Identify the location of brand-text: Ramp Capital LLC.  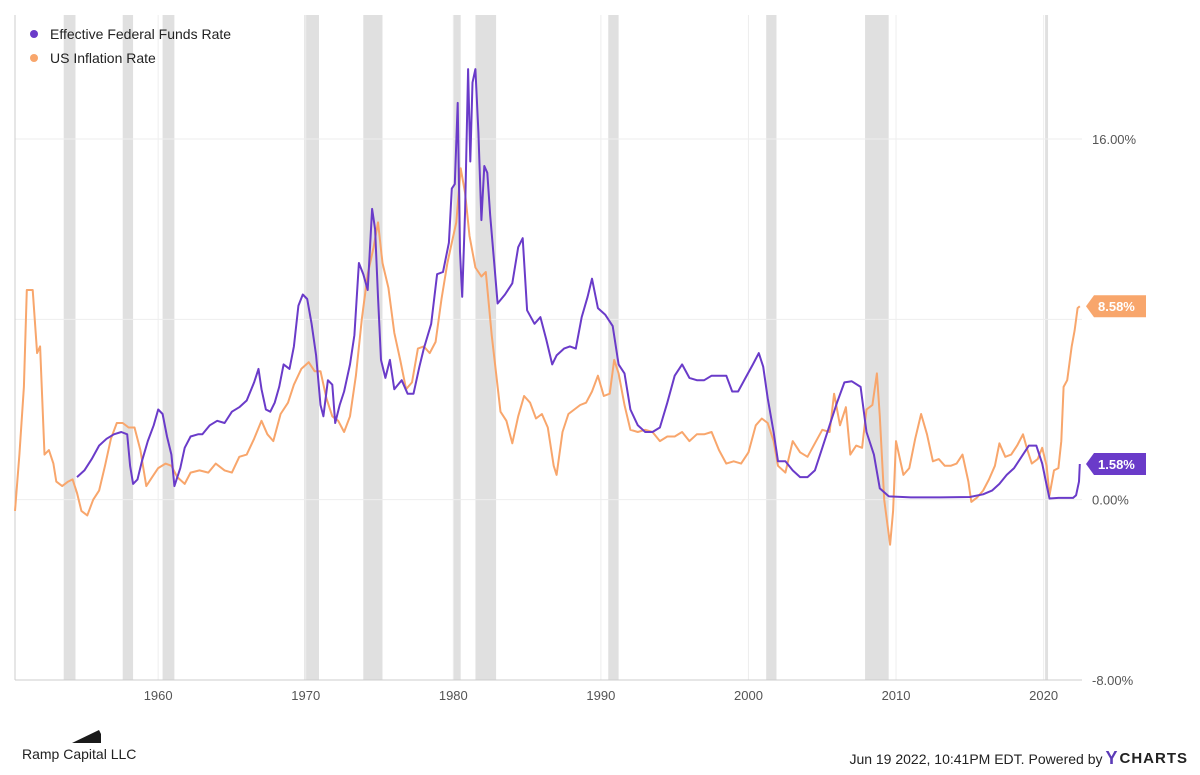
(79, 754).